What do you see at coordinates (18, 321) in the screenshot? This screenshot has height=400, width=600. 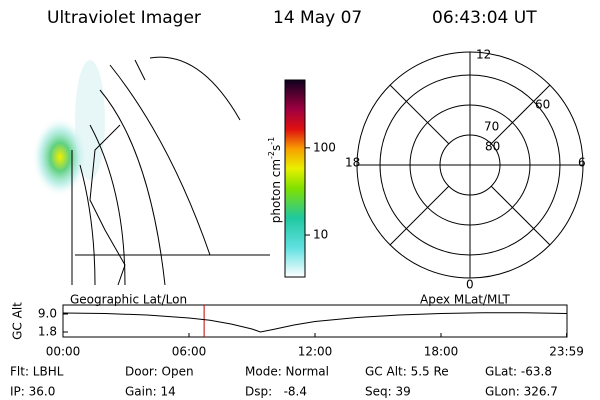 I see `y-axis-label: GC Alt` at bounding box center [18, 321].